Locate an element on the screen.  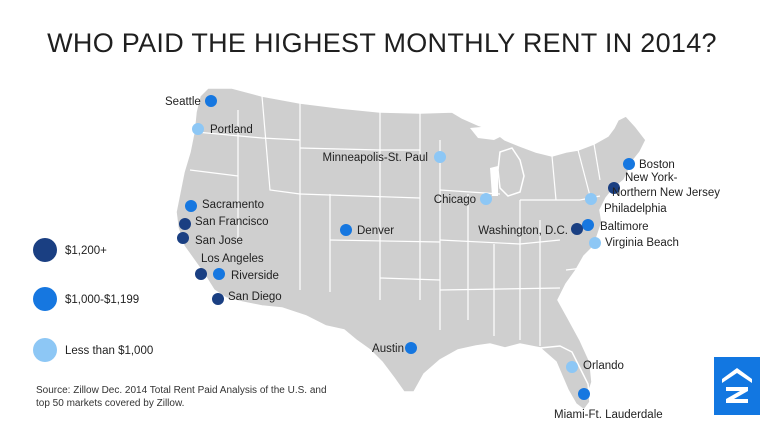
label-chicago: Chicago is located at coordinates (455, 200).